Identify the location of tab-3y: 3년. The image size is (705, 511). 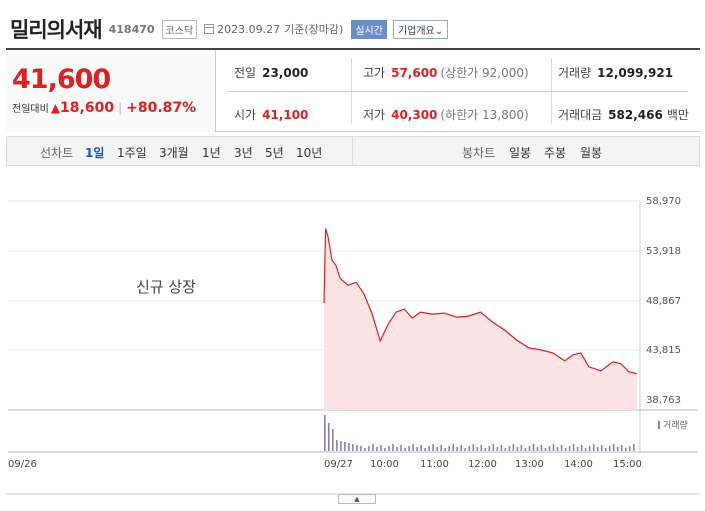
(243, 153).